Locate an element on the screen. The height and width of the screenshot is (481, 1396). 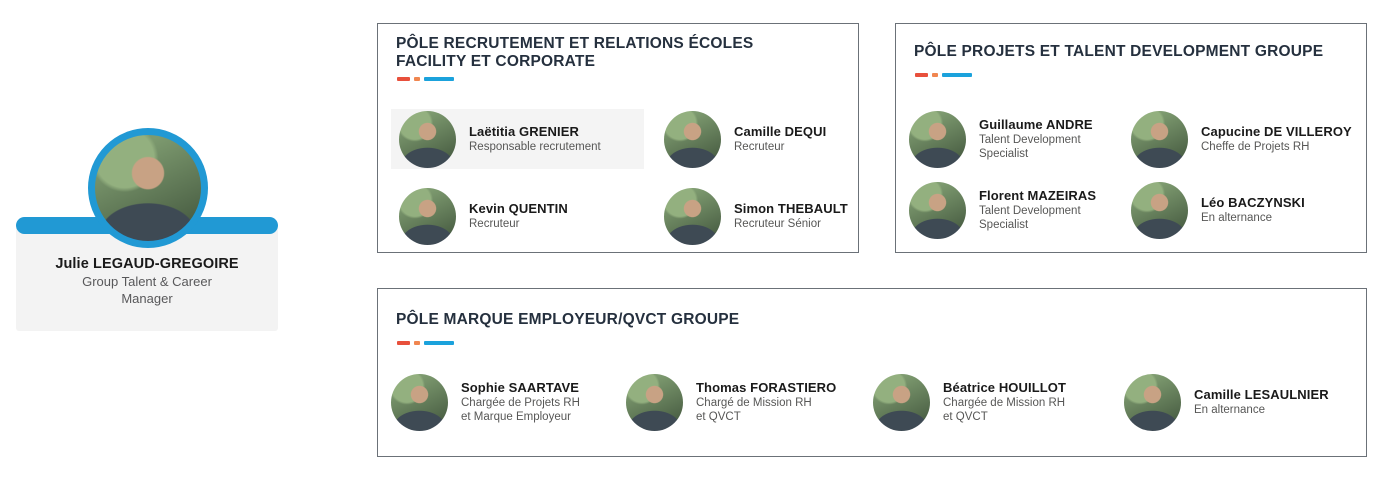
person-card-camille-lesaulnier: Camille LESAULNIER En alternance is located at coordinates (1226, 402).